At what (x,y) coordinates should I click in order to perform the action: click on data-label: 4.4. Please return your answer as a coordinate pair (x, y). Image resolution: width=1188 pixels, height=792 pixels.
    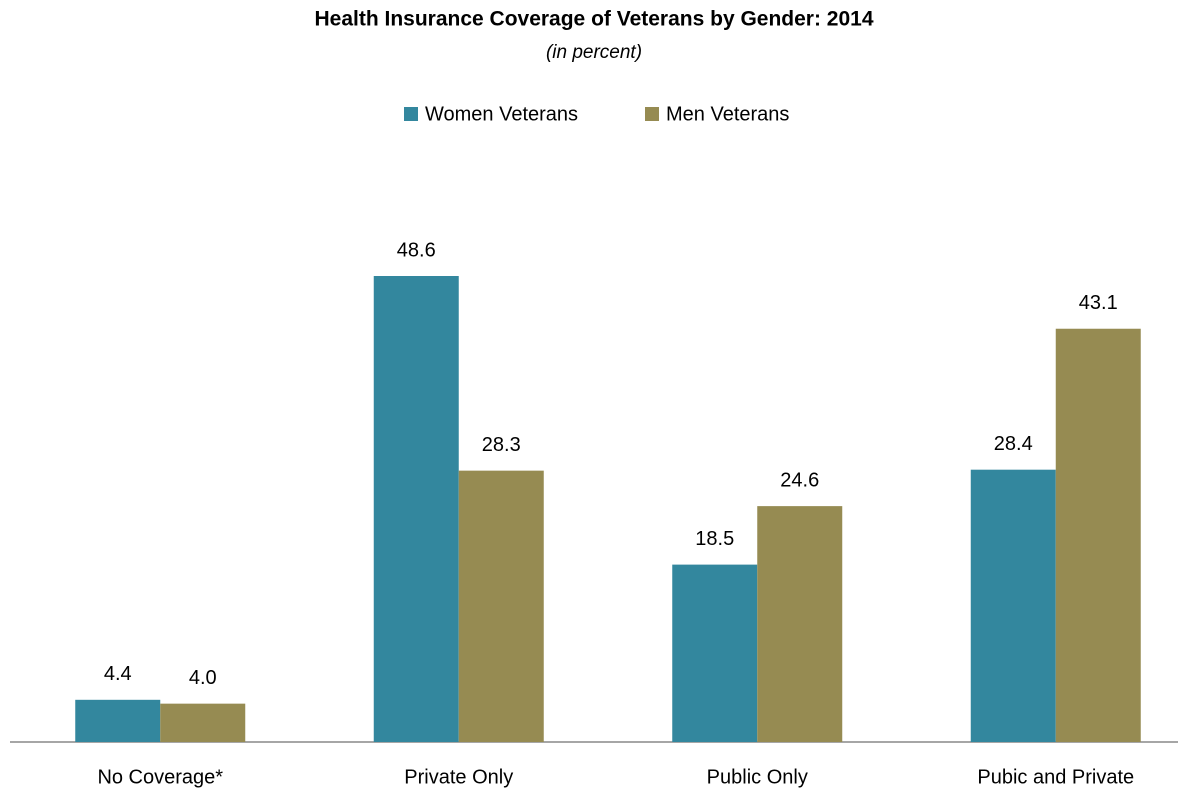
    Looking at the image, I should click on (118, 674).